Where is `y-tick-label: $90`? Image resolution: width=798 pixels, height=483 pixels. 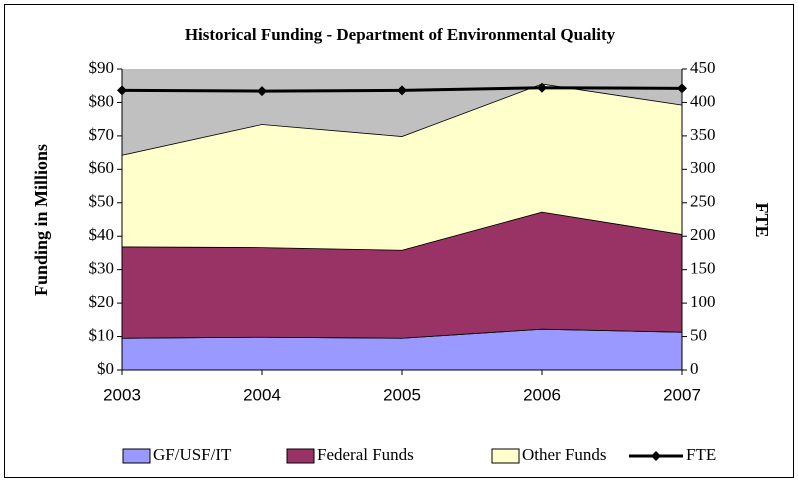 y-tick-label: $90 is located at coordinates (102, 67).